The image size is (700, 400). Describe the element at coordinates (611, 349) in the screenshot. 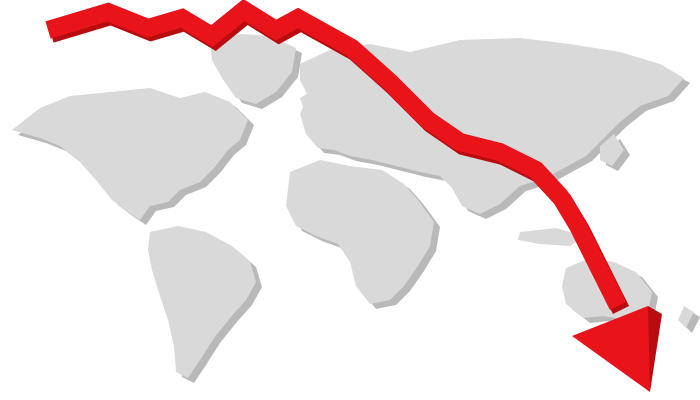

I see `arrowhead` at that location.